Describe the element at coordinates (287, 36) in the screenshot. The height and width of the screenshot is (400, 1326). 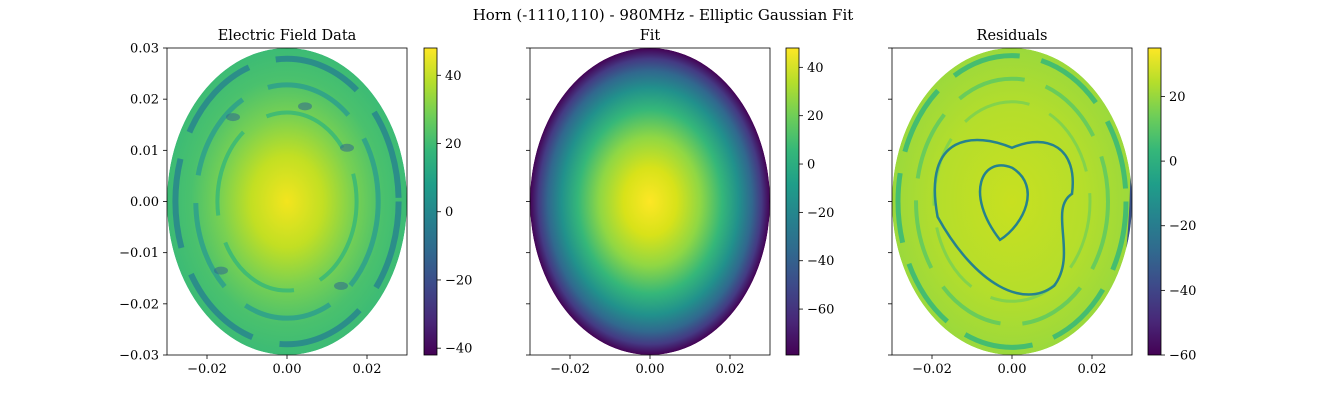
I see `panel-title: Electric Field Data` at that location.